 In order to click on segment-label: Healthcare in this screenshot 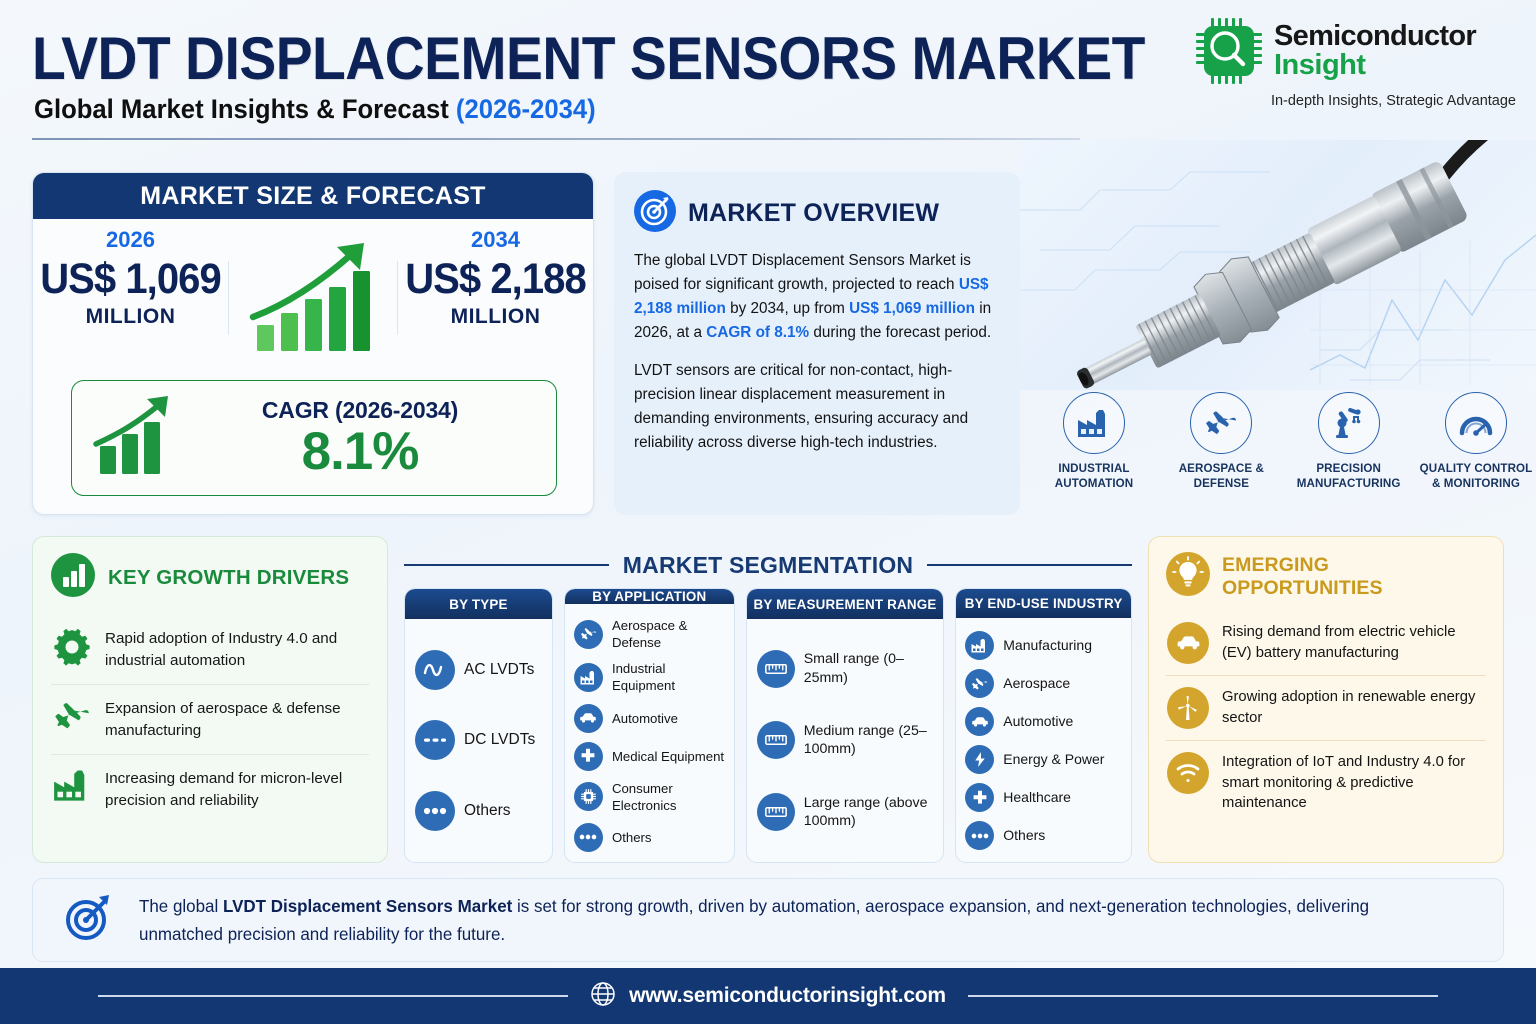, I will do `click(1037, 797)`.